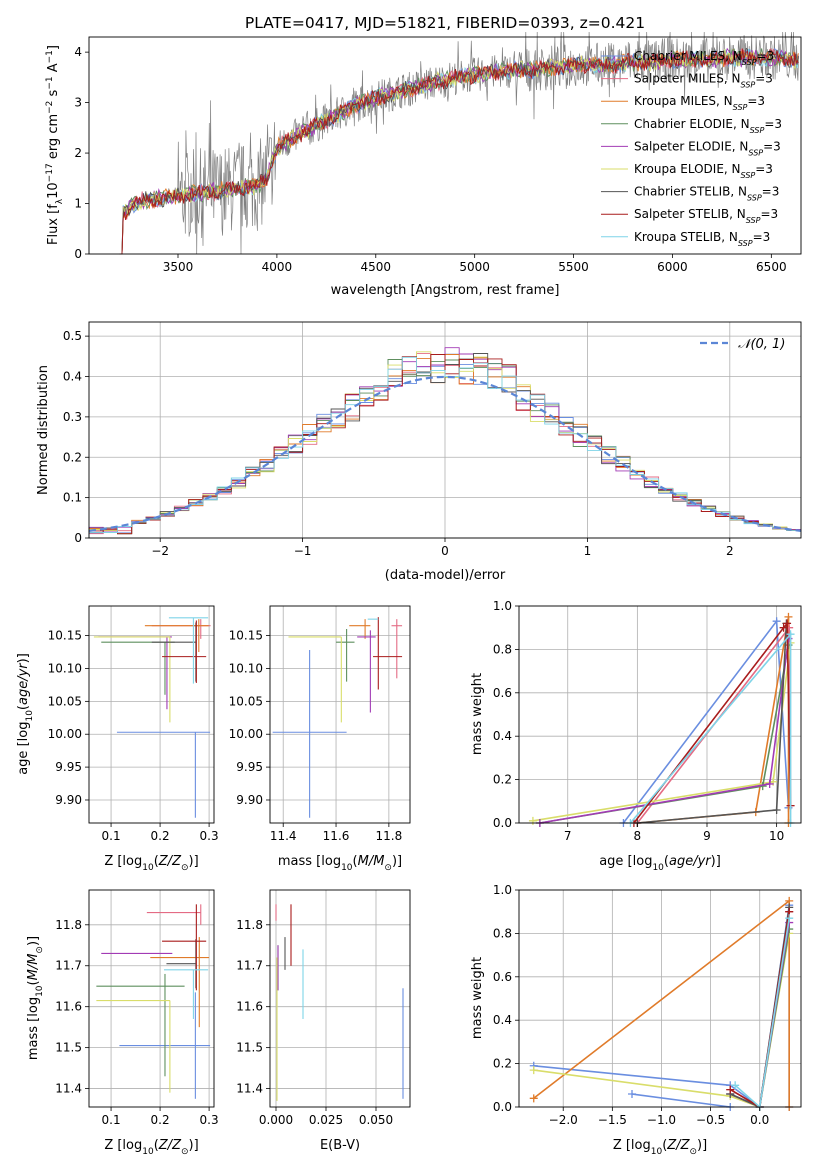 The height and width of the screenshot is (1170, 819). I want to click on y-tick-label: 11.5, so click(68, 1048).